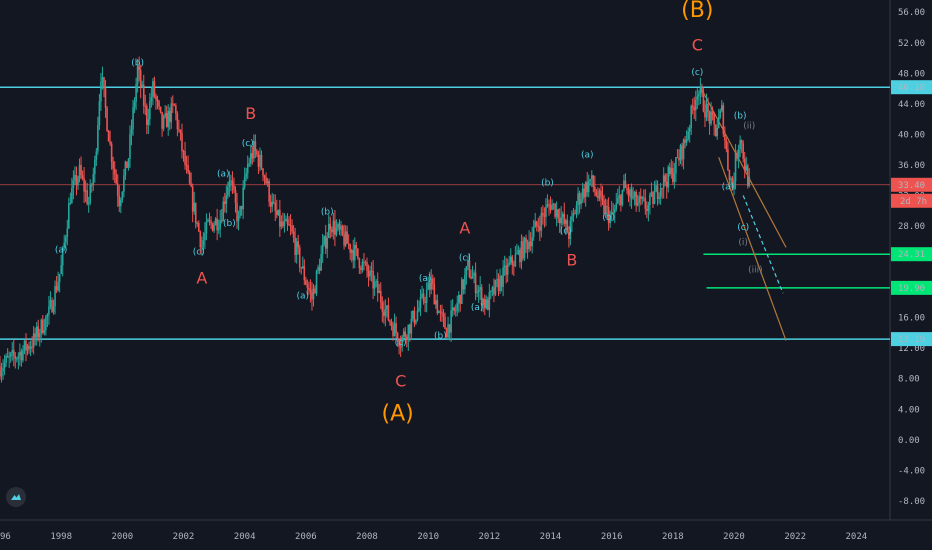 This screenshot has width=932, height=550. What do you see at coordinates (911, 287) in the screenshot?
I see `price-tag-19.90` at bounding box center [911, 287].